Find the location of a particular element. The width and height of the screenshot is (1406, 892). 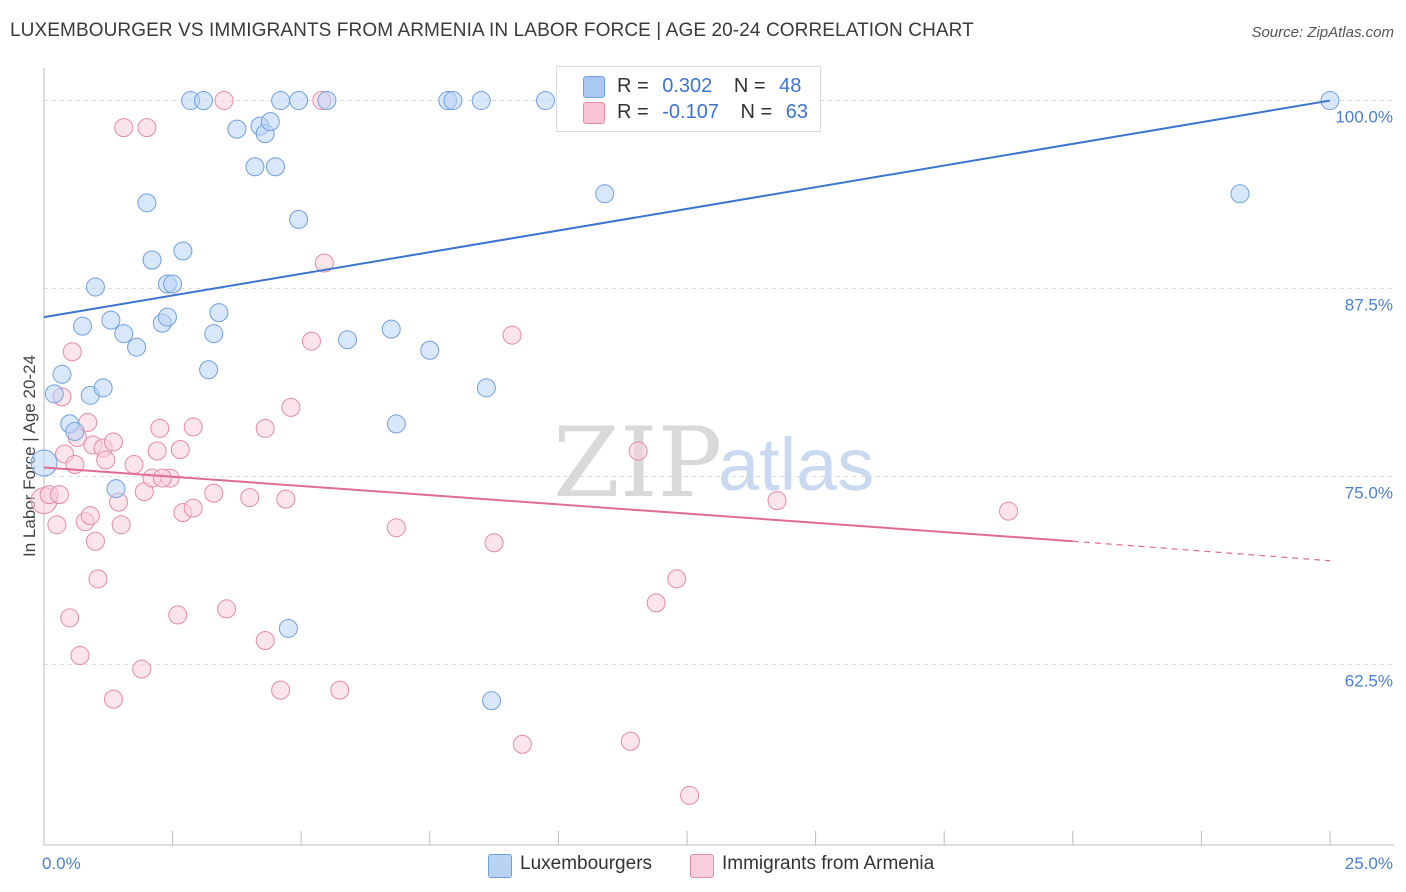

trend-line is located at coordinates (558, 504).